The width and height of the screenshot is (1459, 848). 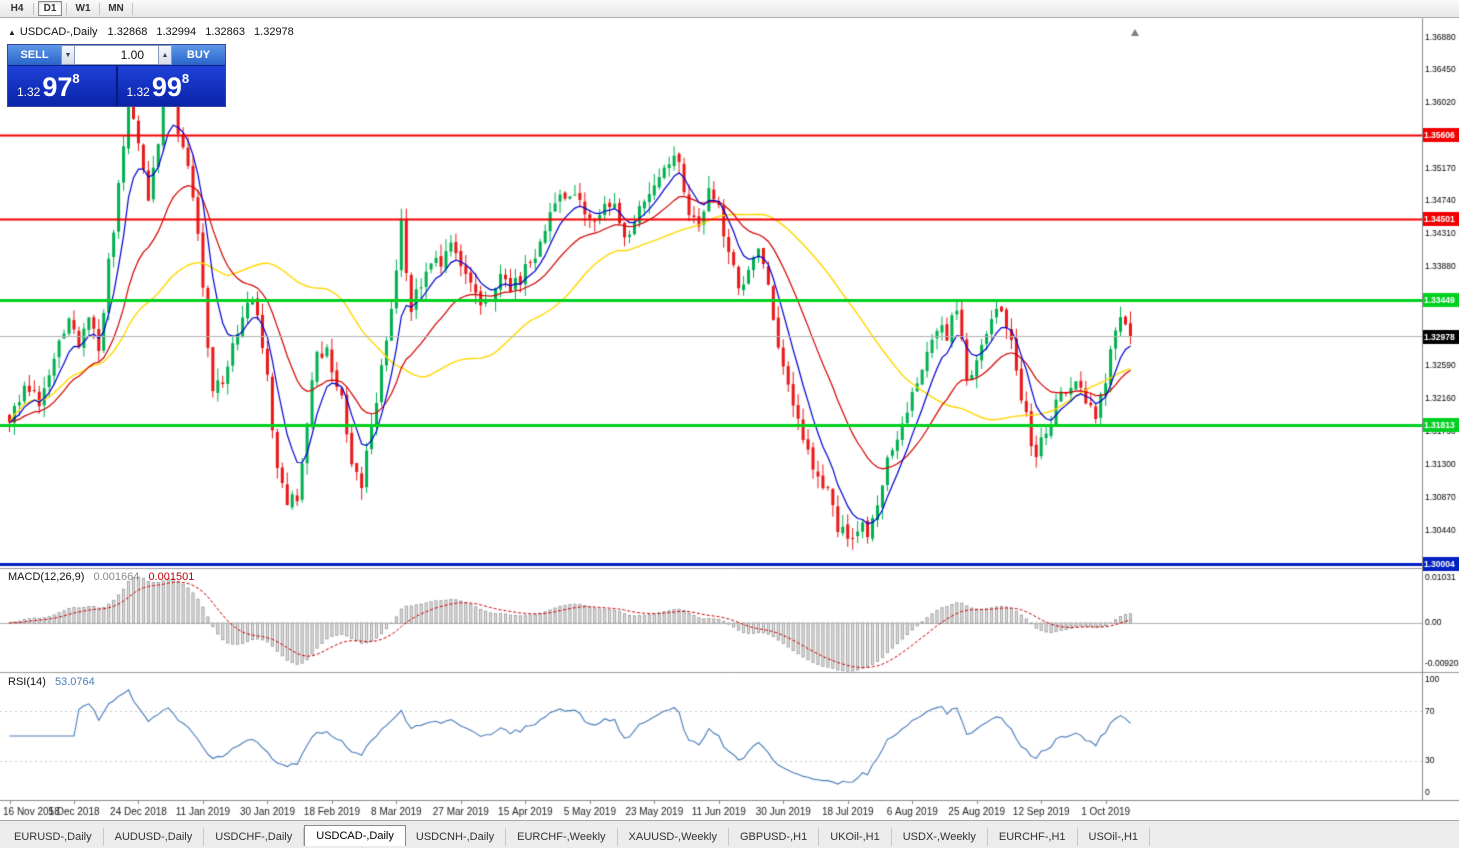 I want to click on symbol-collapse-icon: ▲, so click(x=12, y=32).